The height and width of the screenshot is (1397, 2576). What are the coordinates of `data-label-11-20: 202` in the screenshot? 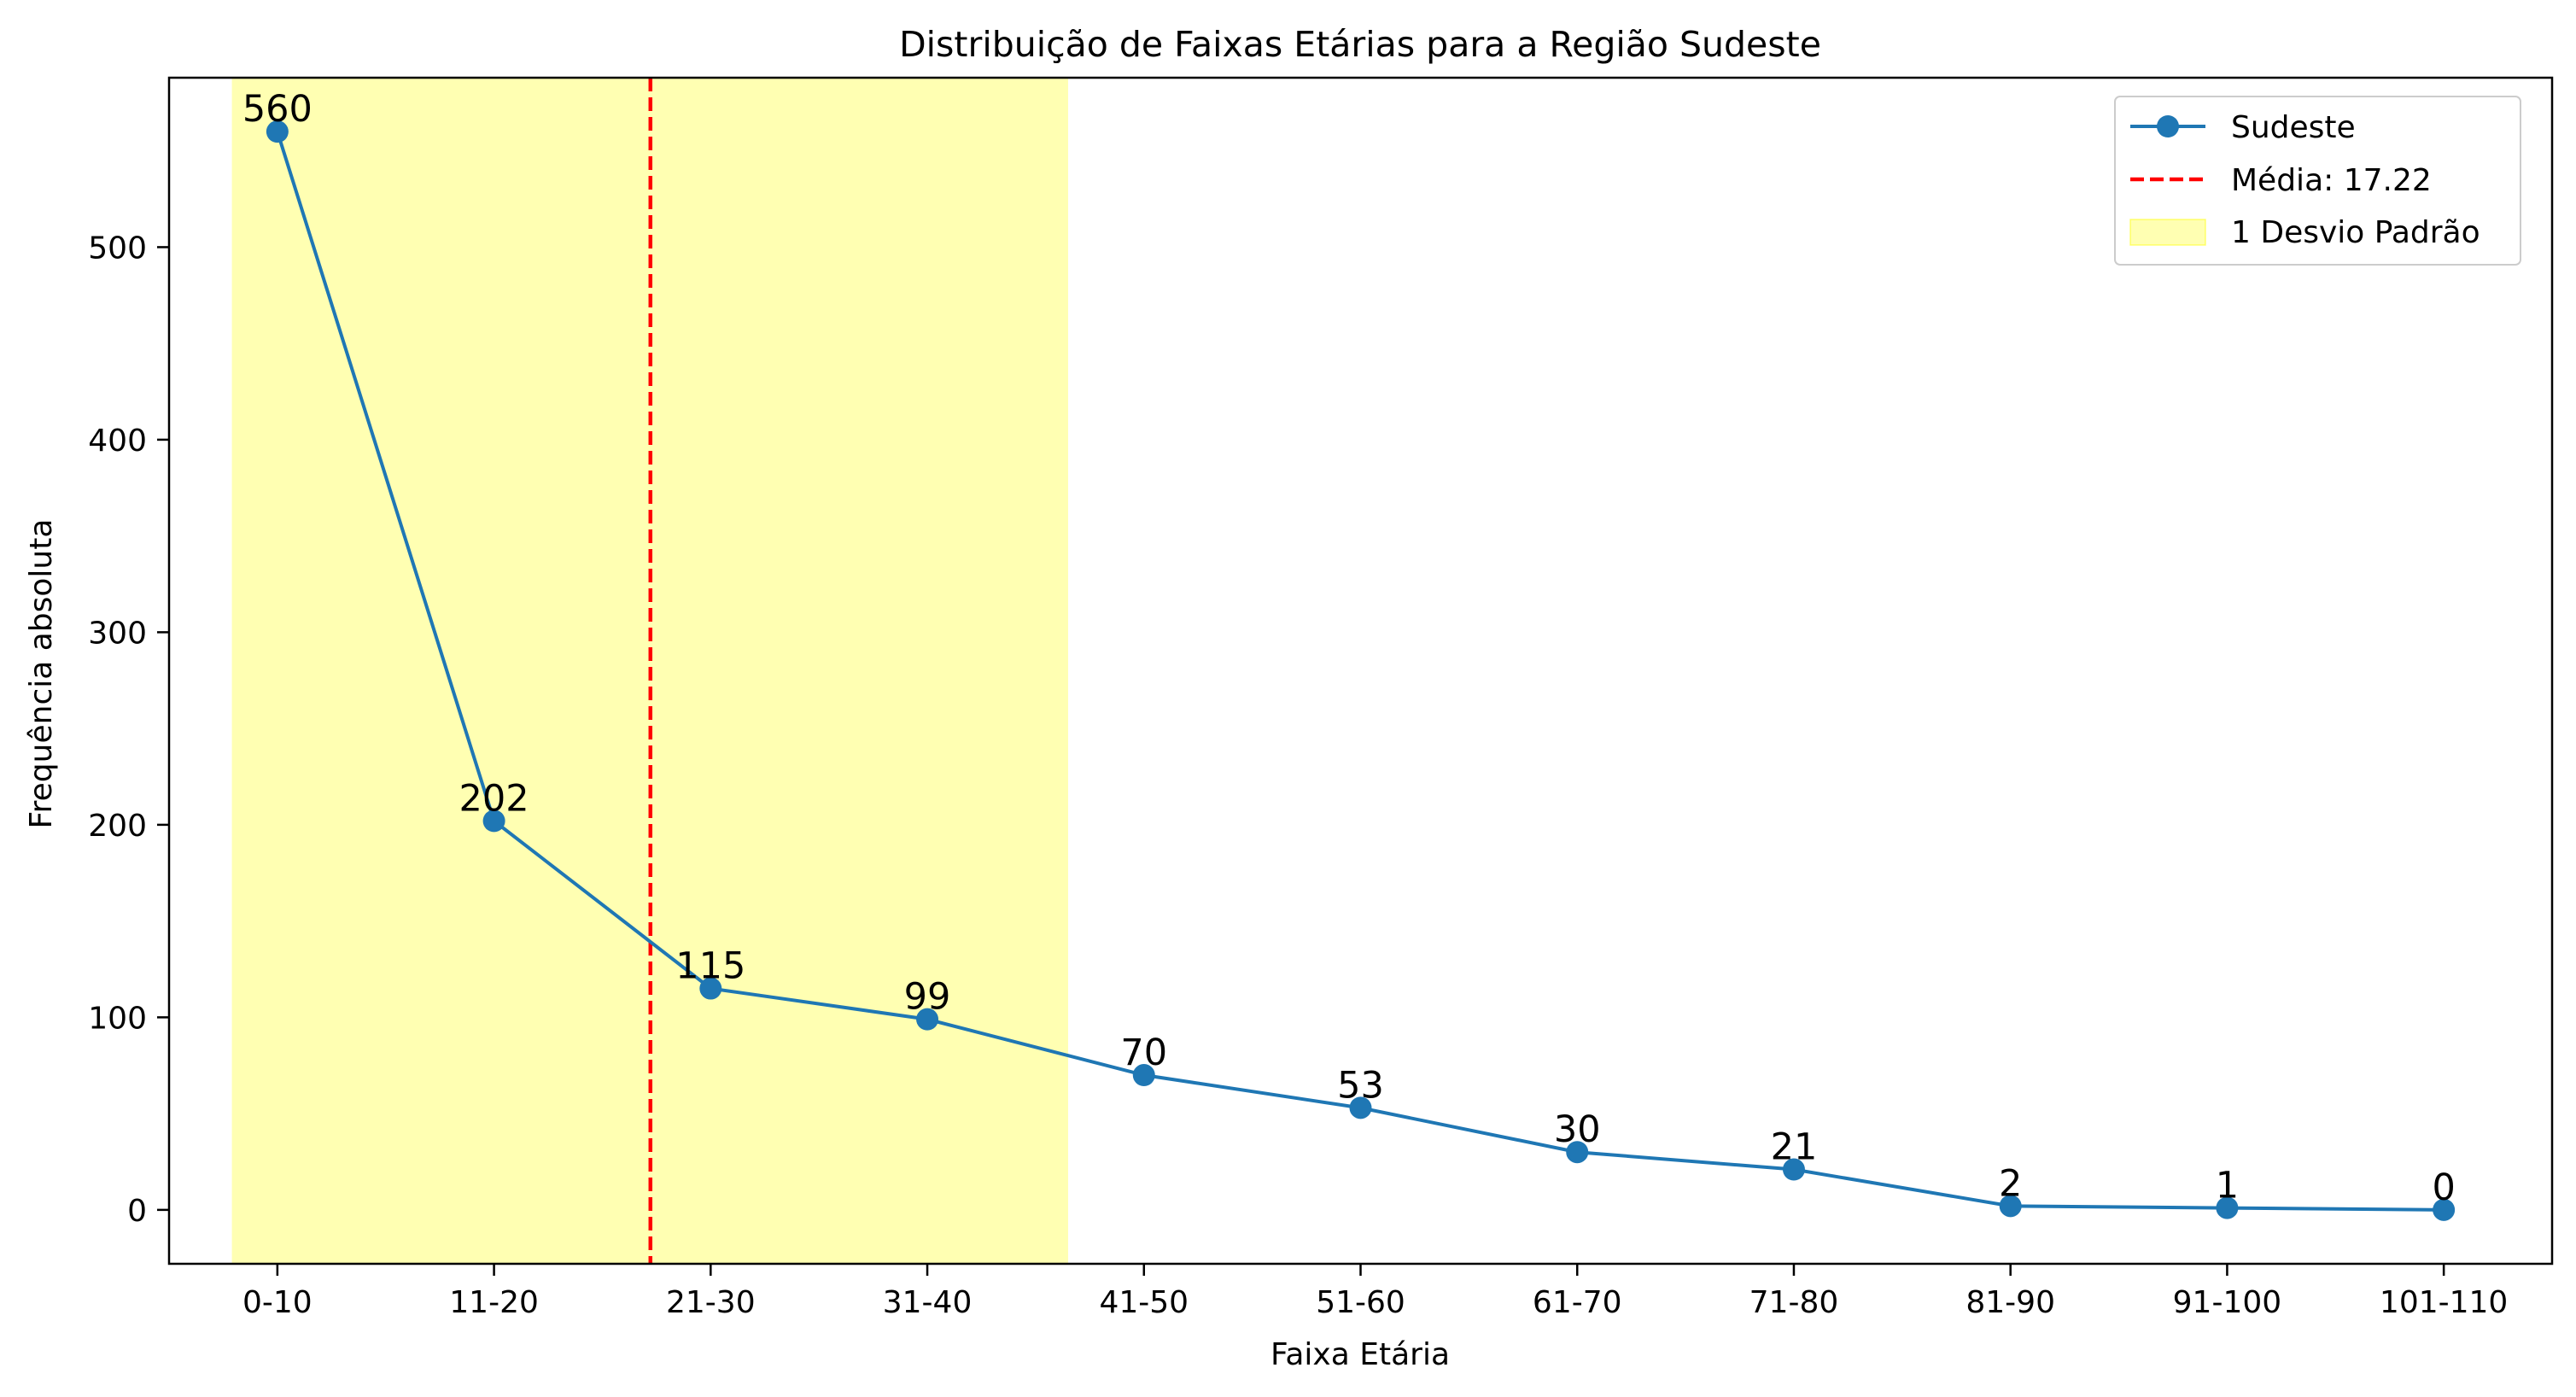 It's located at (494, 799).